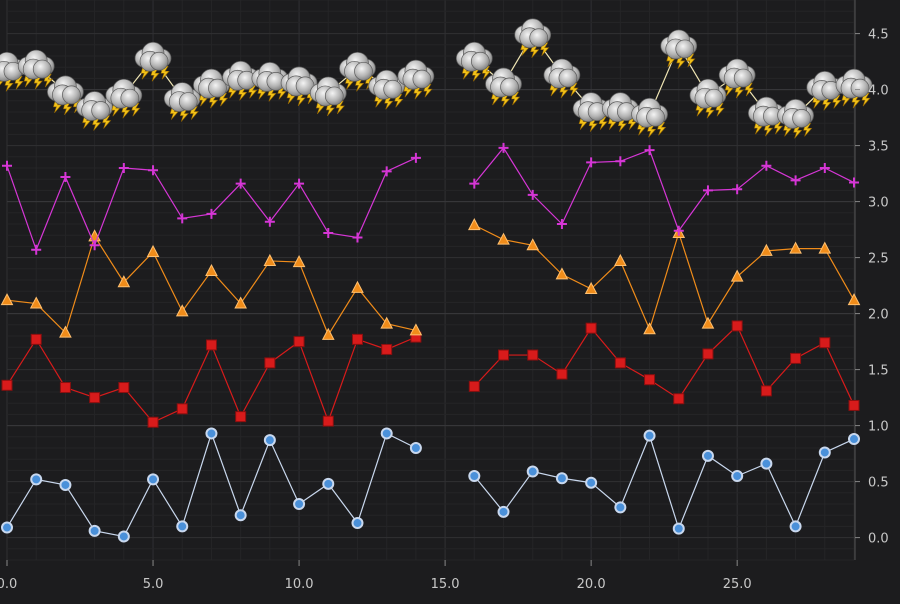 This screenshot has width=900, height=604. I want to click on x-tick-label: 25.0, so click(737, 584).